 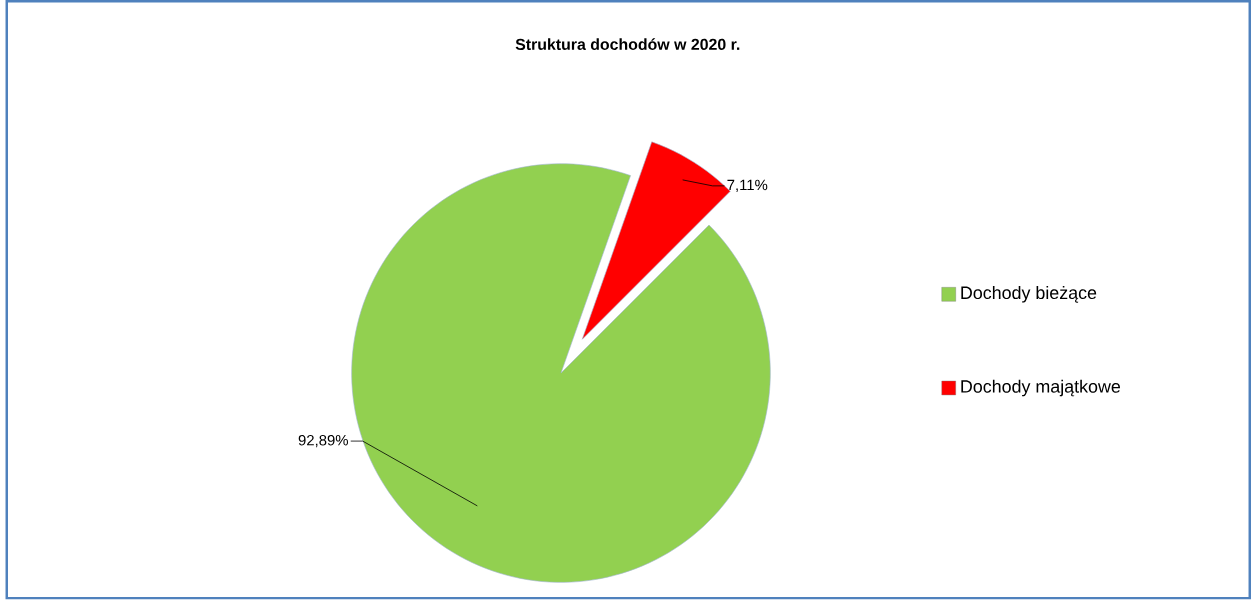 What do you see at coordinates (627, 44) in the screenshot?
I see `chart-title: Struktura dochodów w 2020 r.` at bounding box center [627, 44].